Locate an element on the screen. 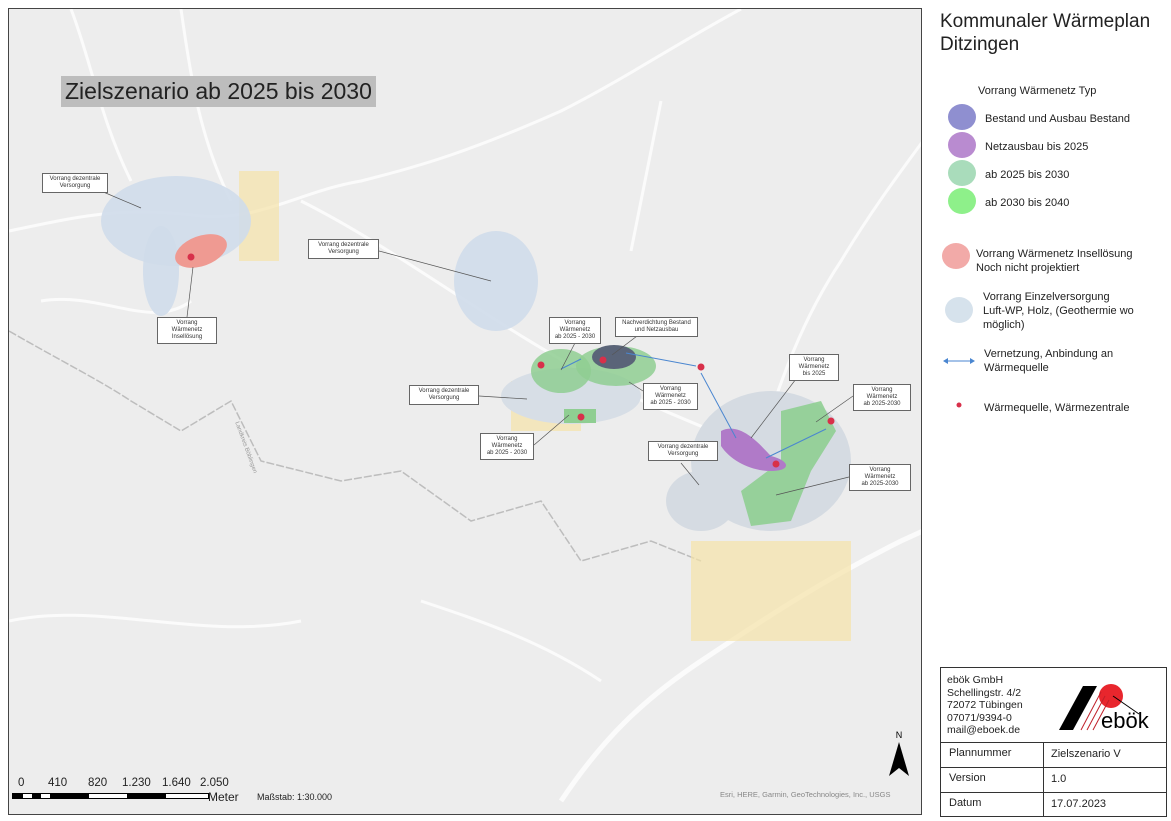 The height and width of the screenshot is (821, 1171). legend-swatch-insel is located at coordinates (956, 256).